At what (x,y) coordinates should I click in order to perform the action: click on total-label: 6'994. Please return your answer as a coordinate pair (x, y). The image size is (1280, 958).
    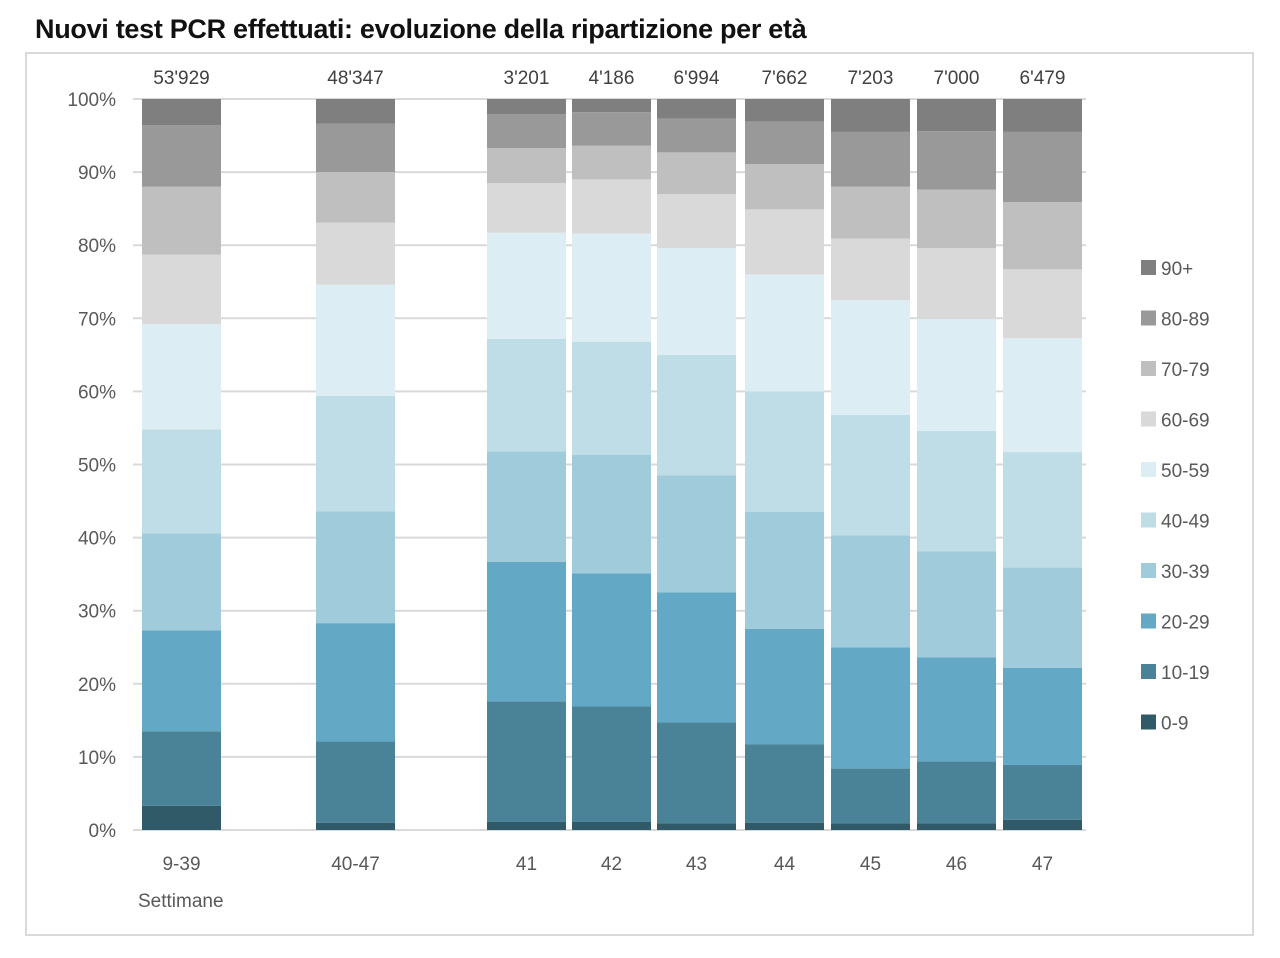
    Looking at the image, I should click on (697, 78).